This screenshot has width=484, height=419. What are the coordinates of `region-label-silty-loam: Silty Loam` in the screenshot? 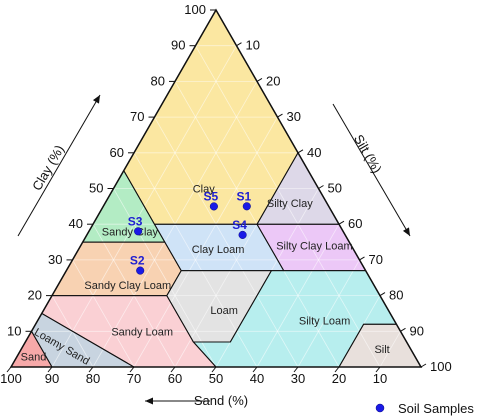 It's located at (324, 322).